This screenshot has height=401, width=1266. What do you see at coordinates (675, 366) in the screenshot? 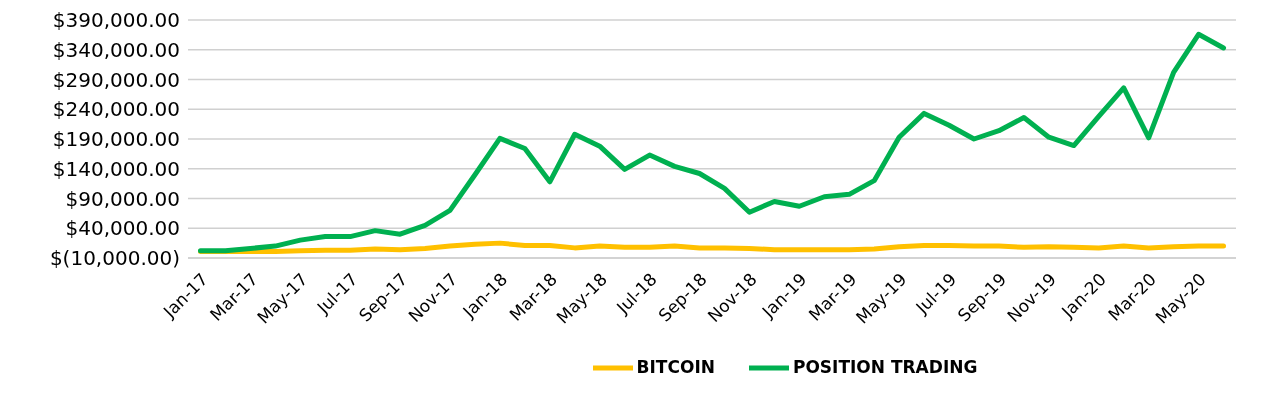
I see `legend-label: BITCOIN` at bounding box center [675, 366].